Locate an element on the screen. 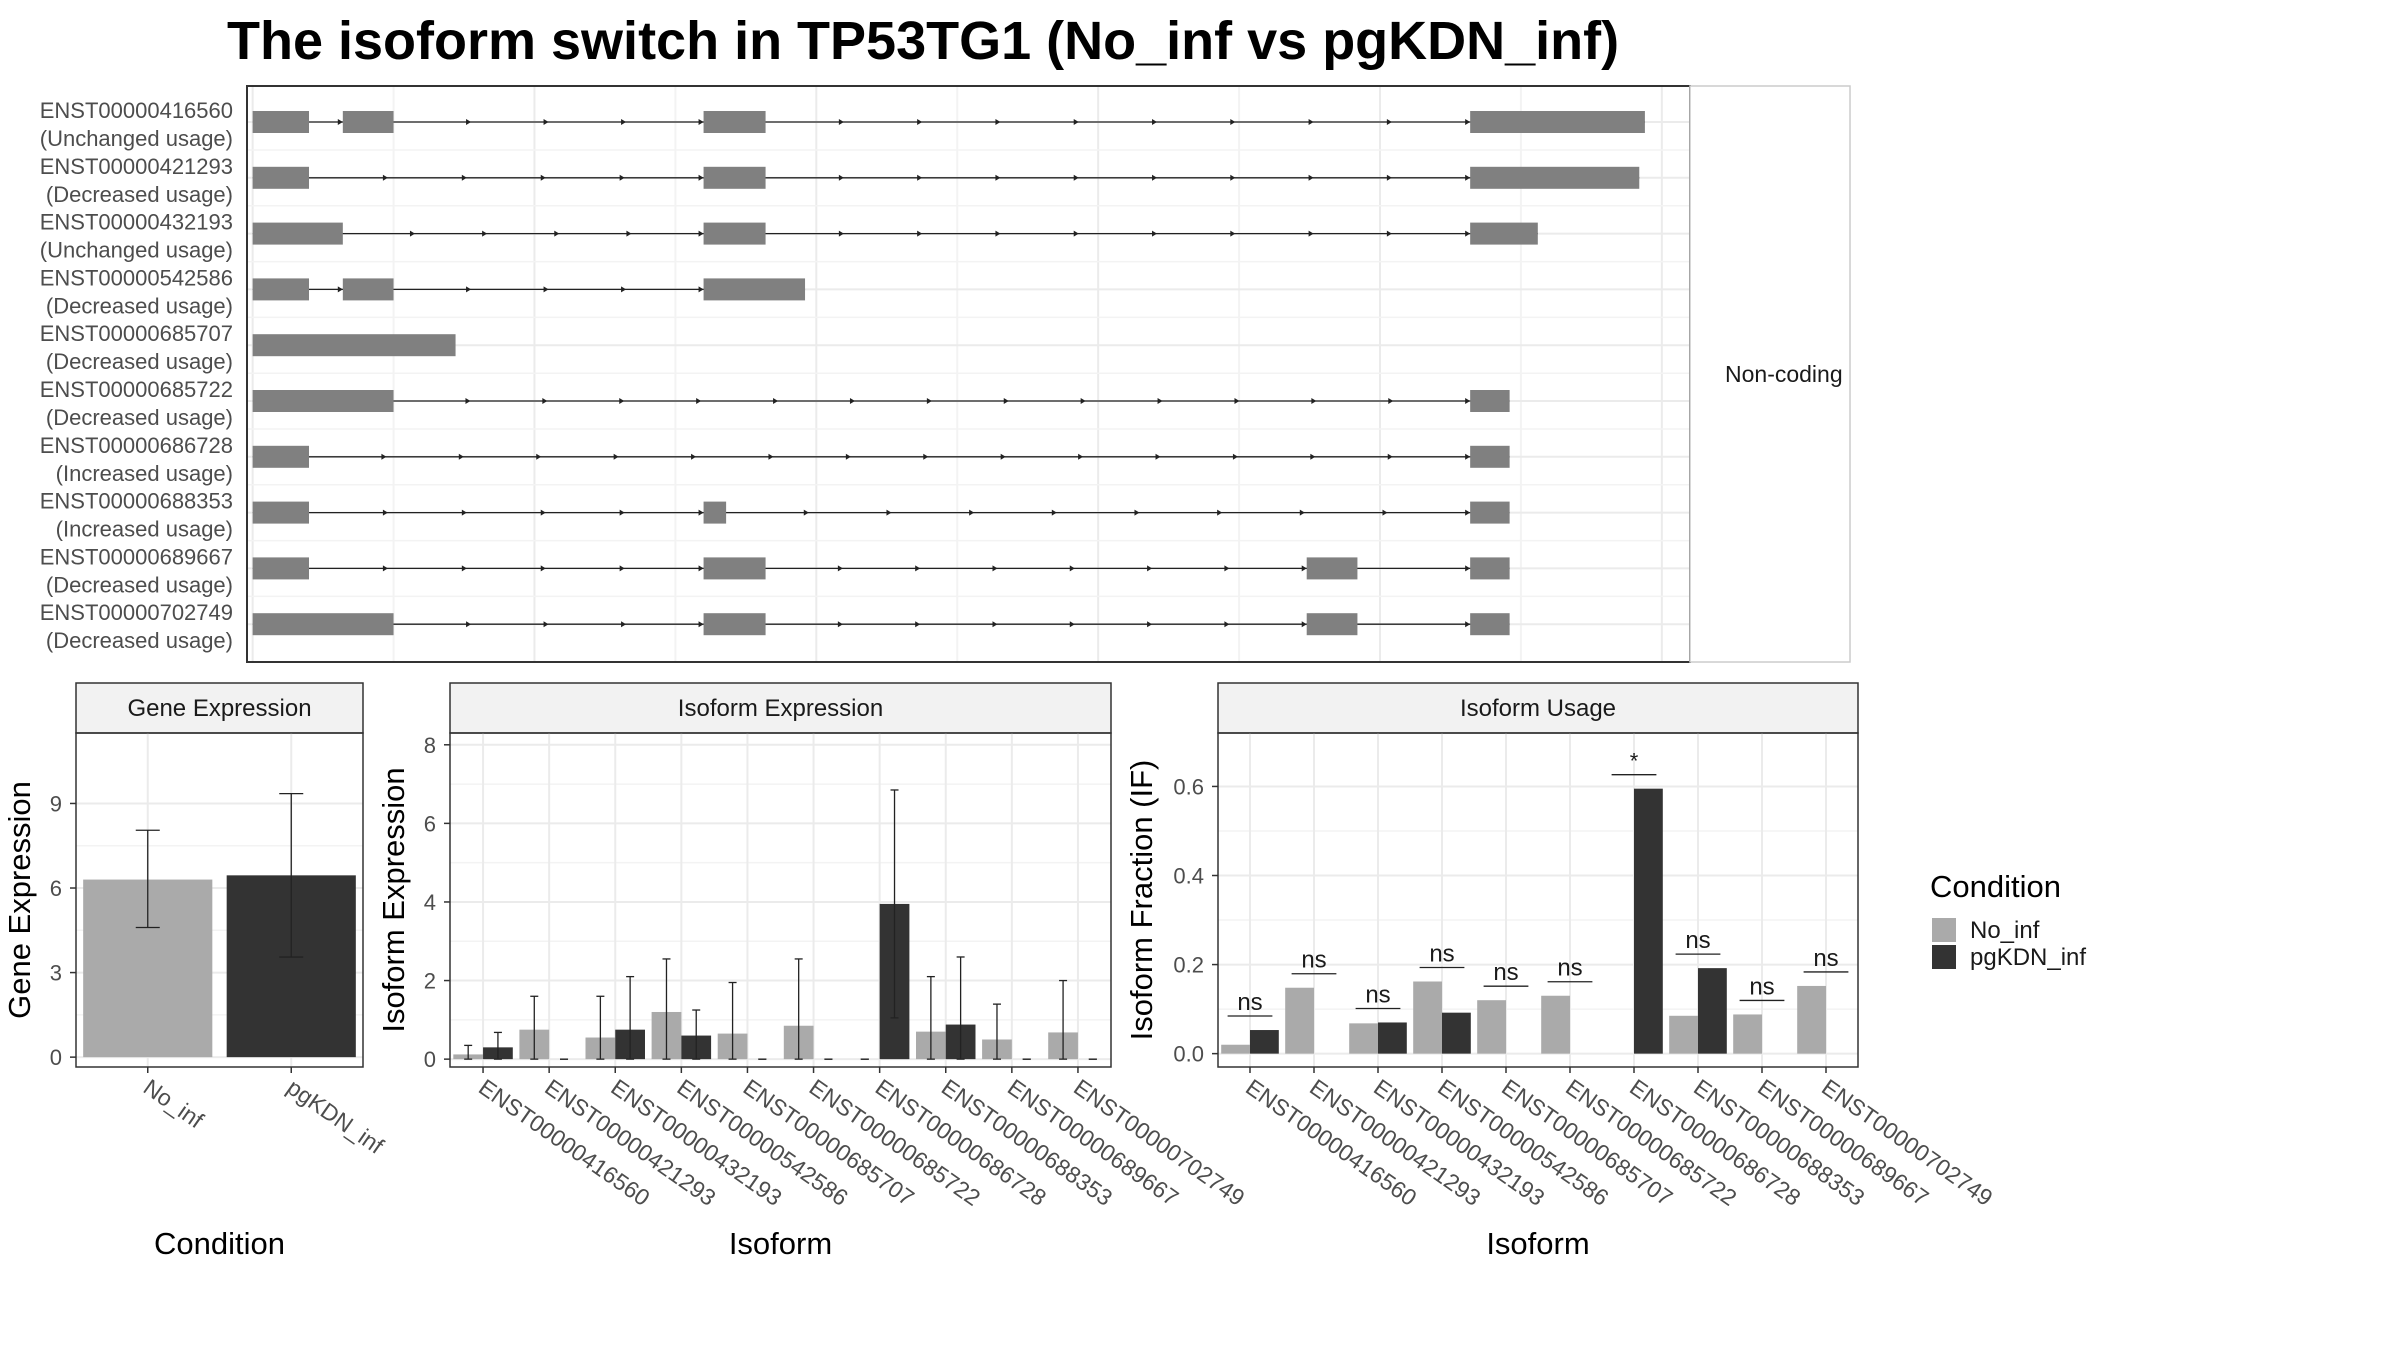 This screenshot has width=2400, height=1350. y-axis-title: Isoform Fraction (IF) is located at coordinates (1141, 900).